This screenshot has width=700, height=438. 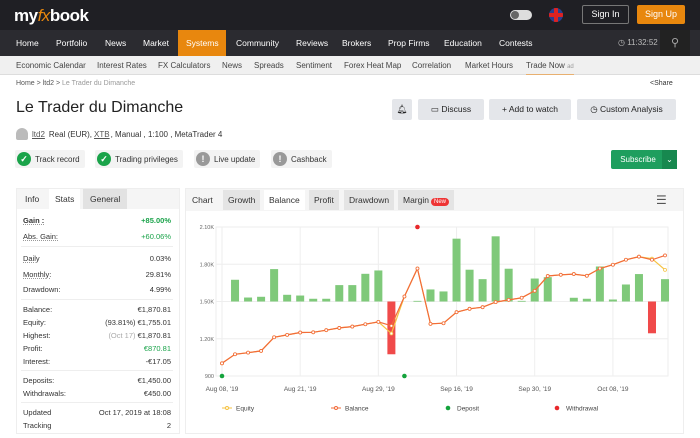 I want to click on tab-chart: Chart, so click(x=202, y=200).